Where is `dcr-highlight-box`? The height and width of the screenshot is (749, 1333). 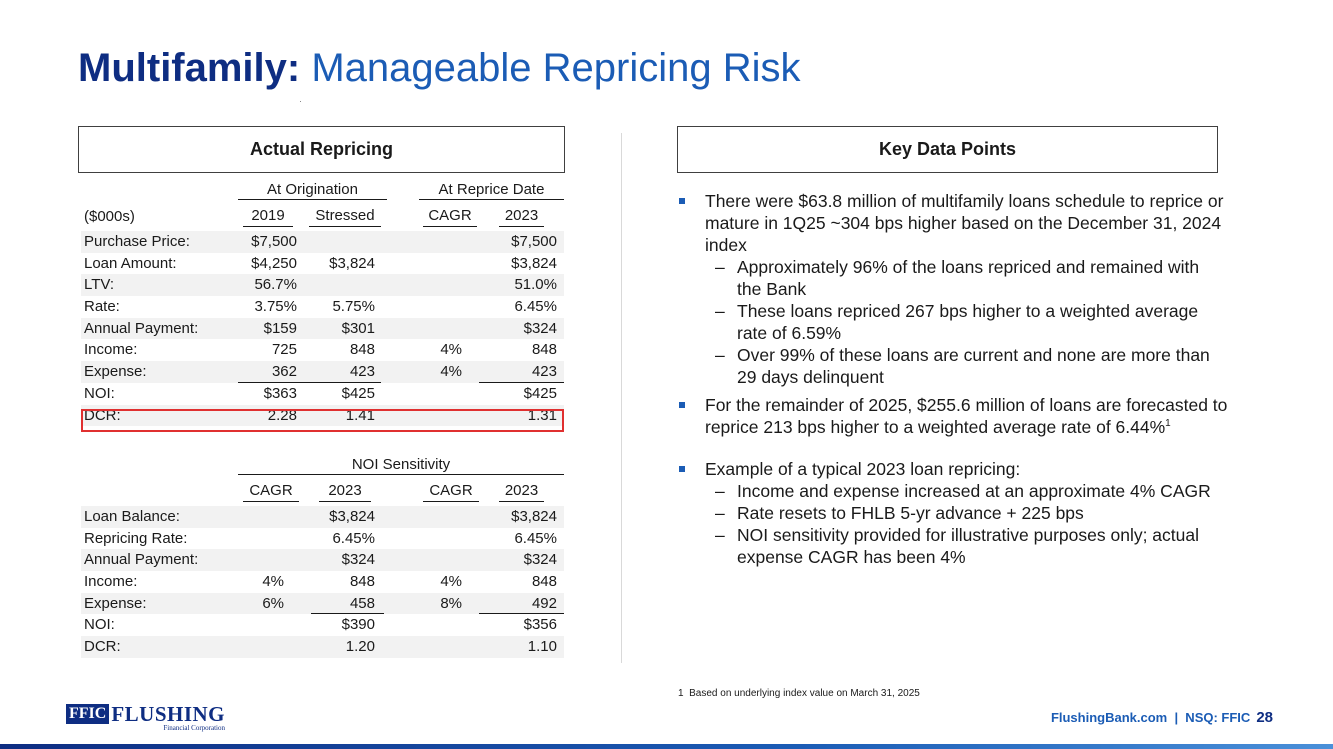 dcr-highlight-box is located at coordinates (322, 420).